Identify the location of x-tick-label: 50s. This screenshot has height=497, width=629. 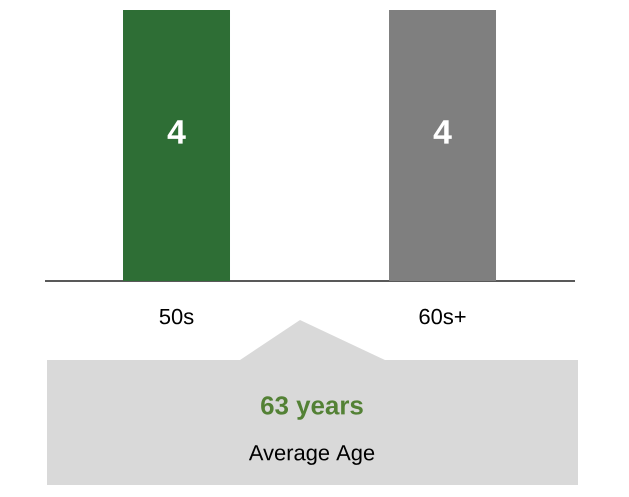
(177, 316).